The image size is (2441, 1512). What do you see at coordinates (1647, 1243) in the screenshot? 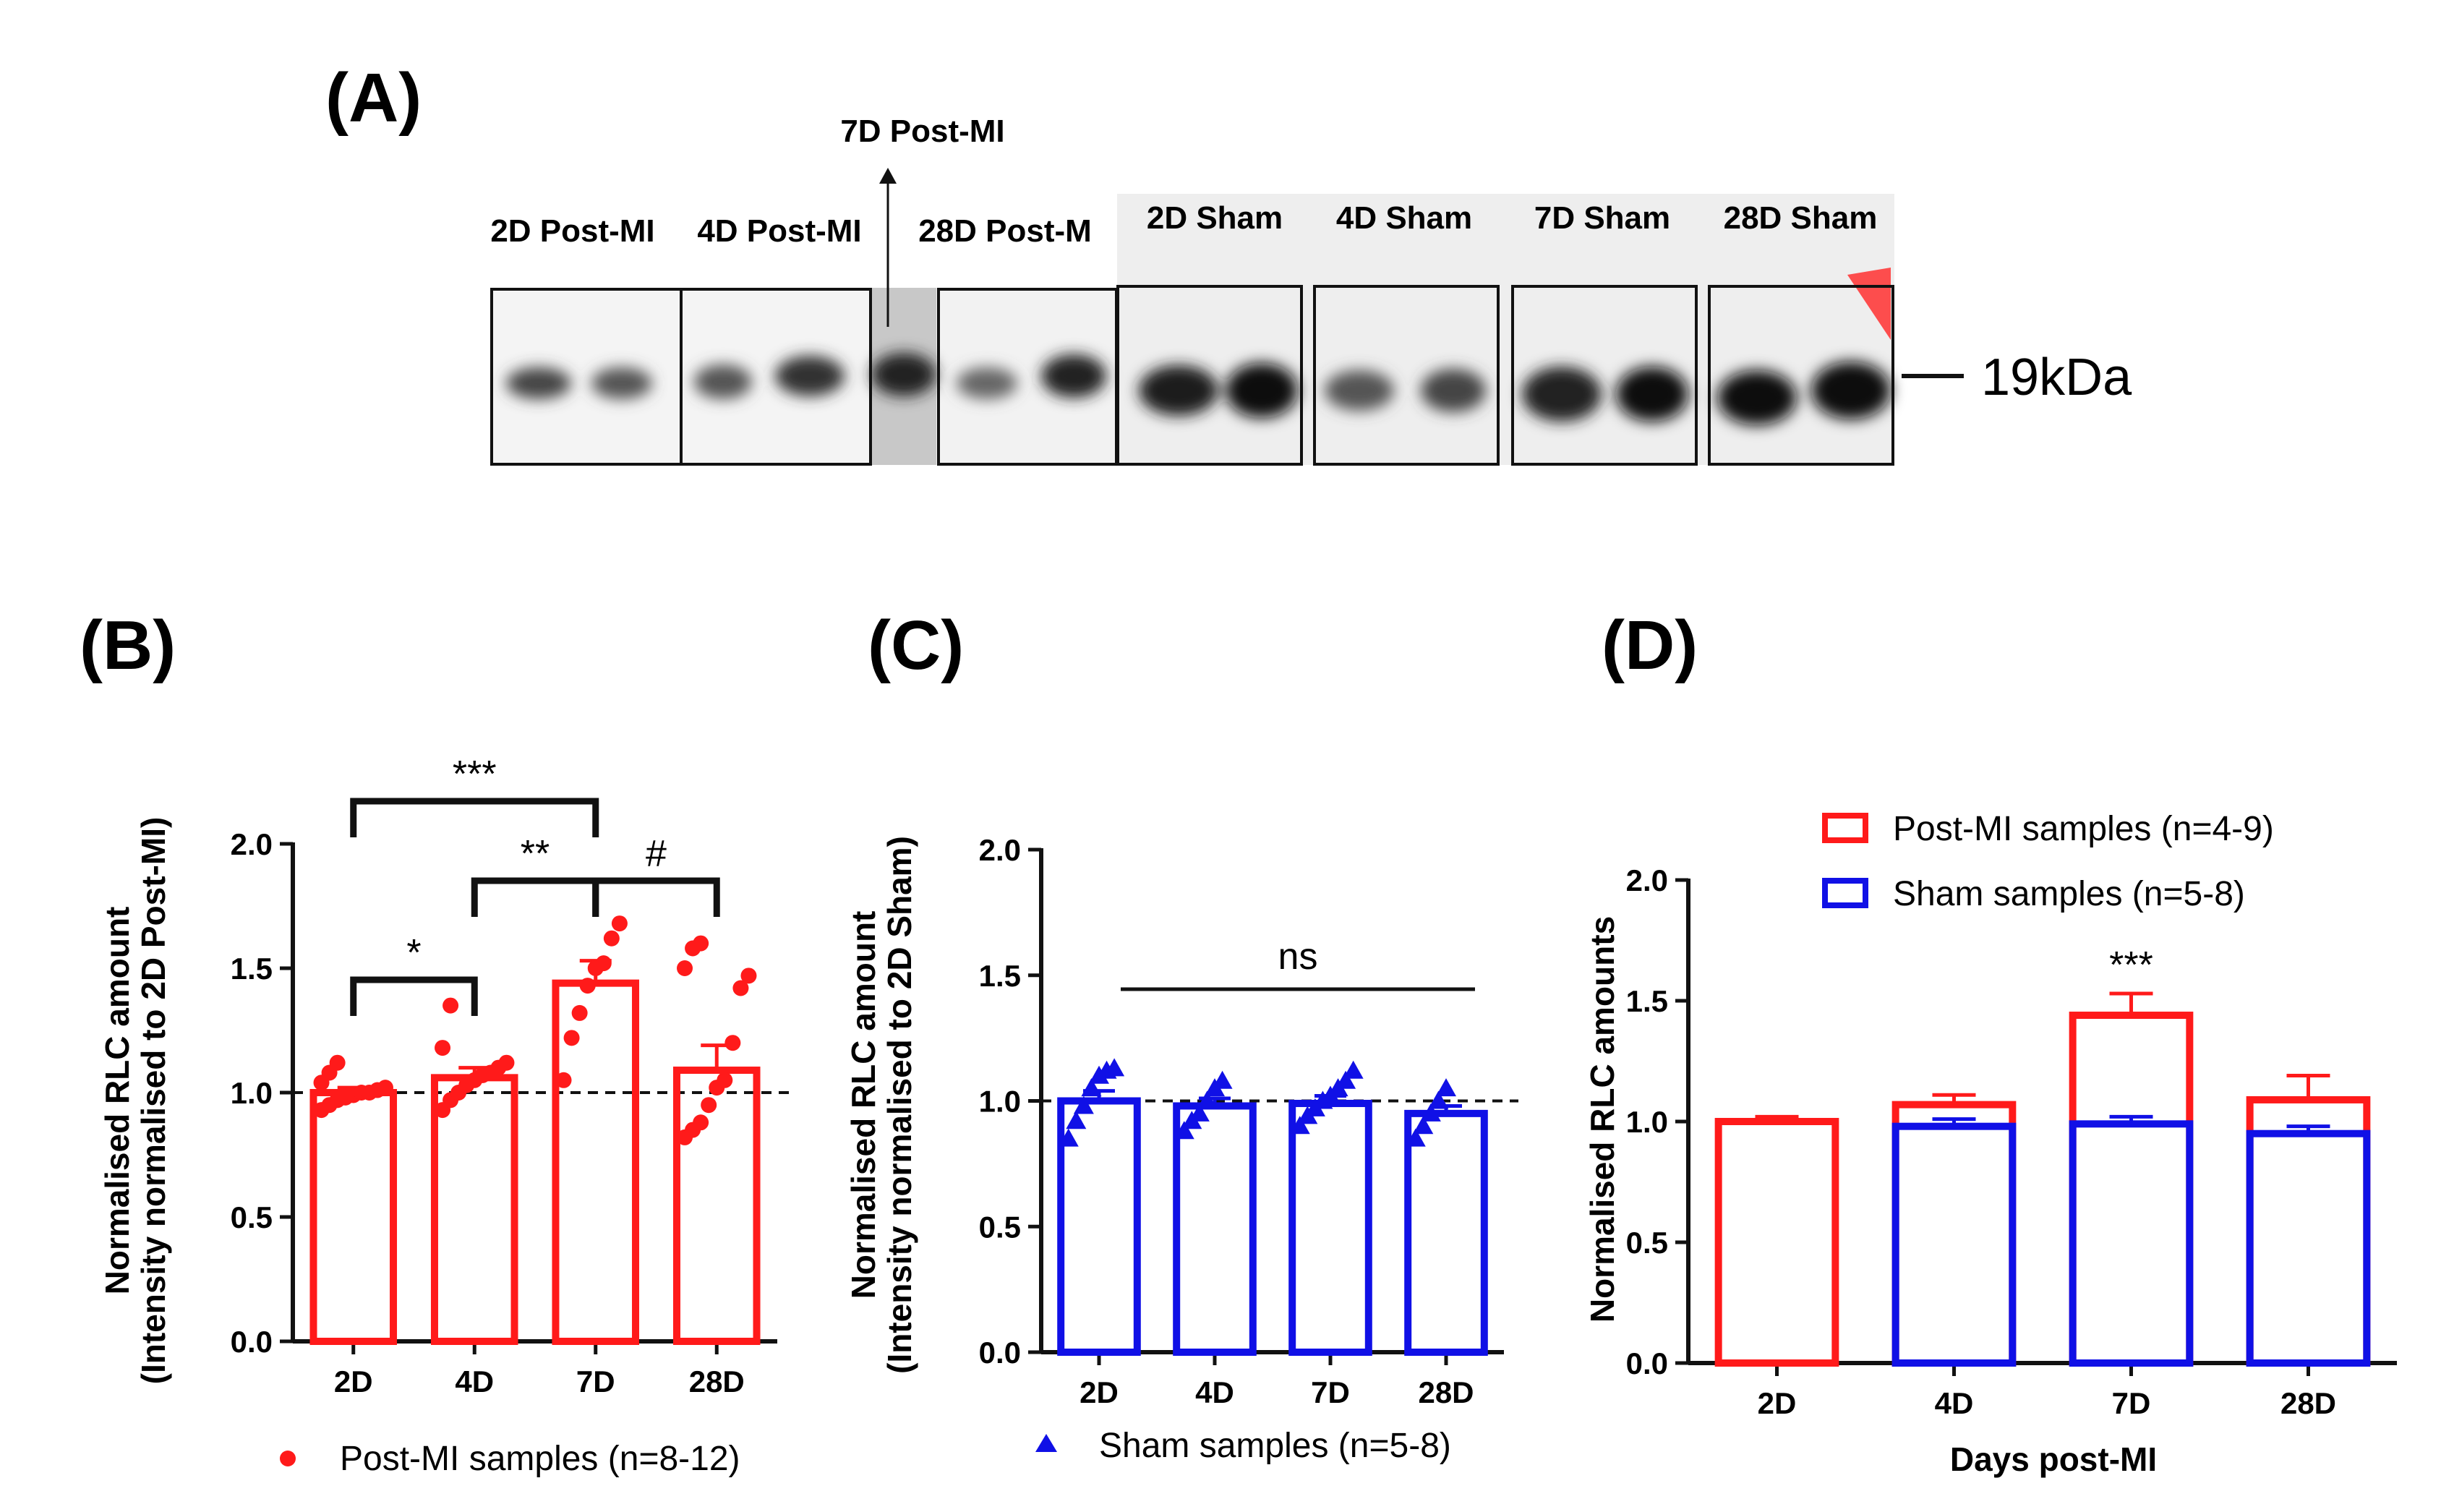
I see `chart-d-ytick-label: 0.5` at bounding box center [1647, 1243].